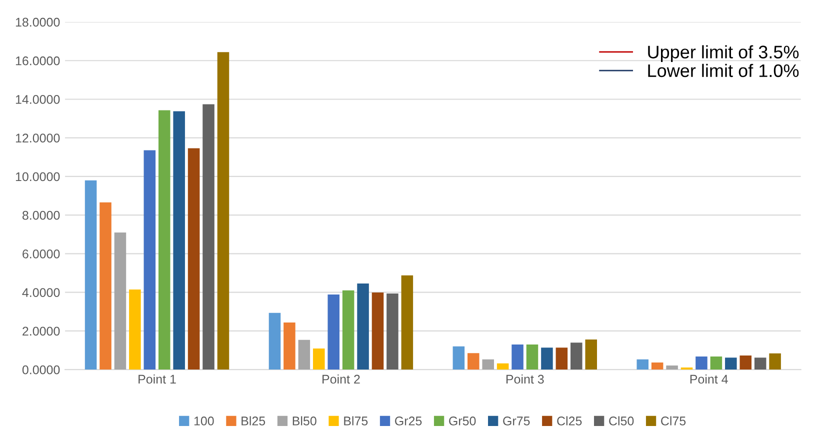  What do you see at coordinates (673, 421) in the screenshot?
I see `legend-label: Cl75` at bounding box center [673, 421].